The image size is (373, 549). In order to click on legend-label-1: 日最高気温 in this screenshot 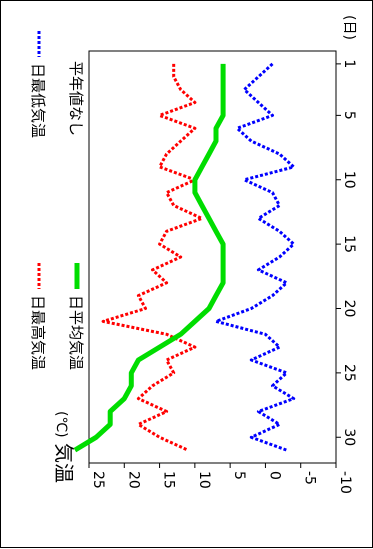, I will do `click(38, 332)`.